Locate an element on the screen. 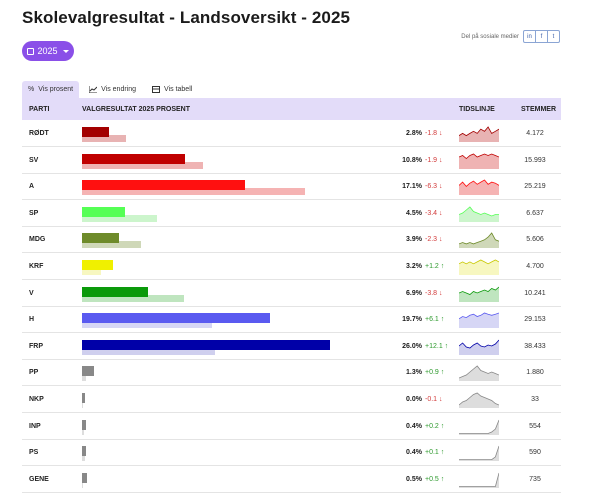 This screenshot has width=600, height=498. result-percent: 17.1% is located at coordinates (412, 187).